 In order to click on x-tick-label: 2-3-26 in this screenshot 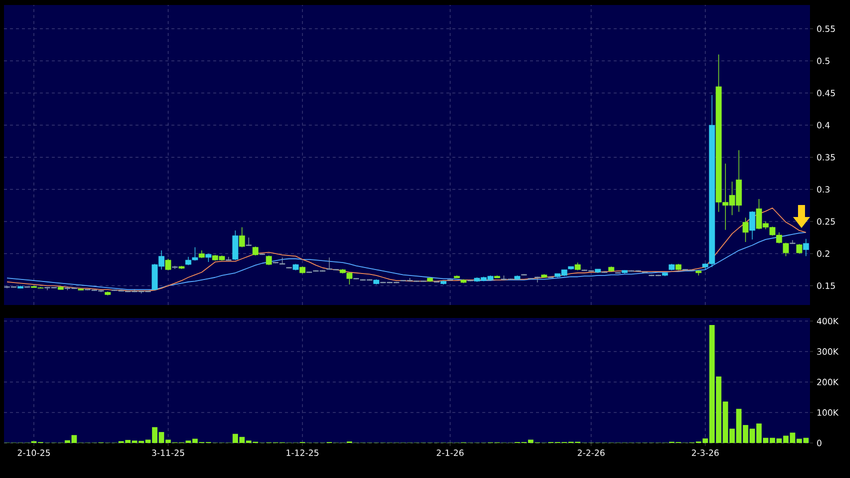, I will do `click(705, 453)`.